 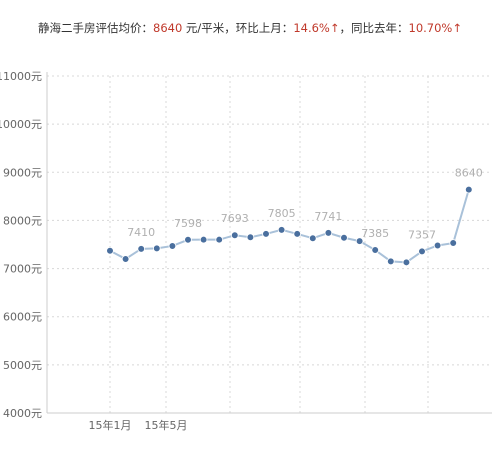 What do you see at coordinates (311, 28) in the screenshot?
I see `mom-change-value: 14.6%` at bounding box center [311, 28].